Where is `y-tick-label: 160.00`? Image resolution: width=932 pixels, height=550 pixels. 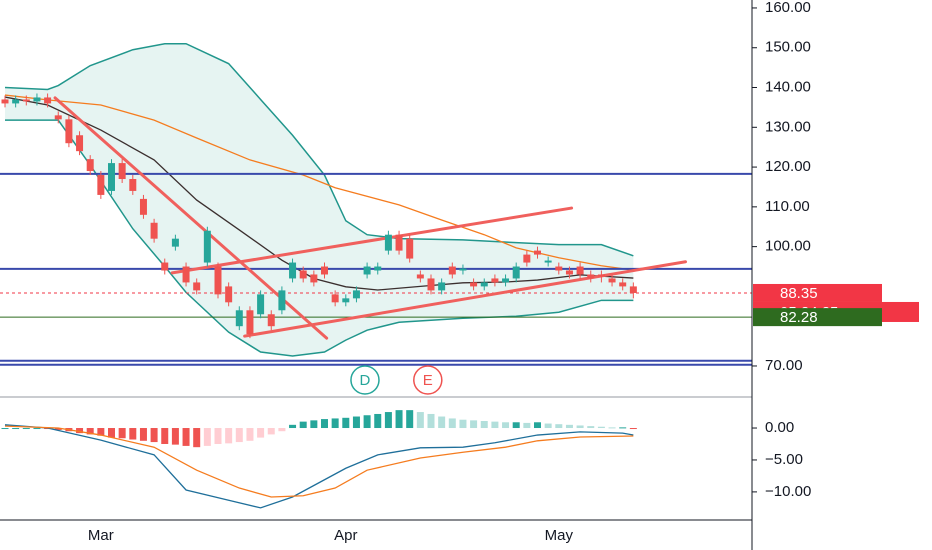 y-tick-label: 160.00 is located at coordinates (788, 8).